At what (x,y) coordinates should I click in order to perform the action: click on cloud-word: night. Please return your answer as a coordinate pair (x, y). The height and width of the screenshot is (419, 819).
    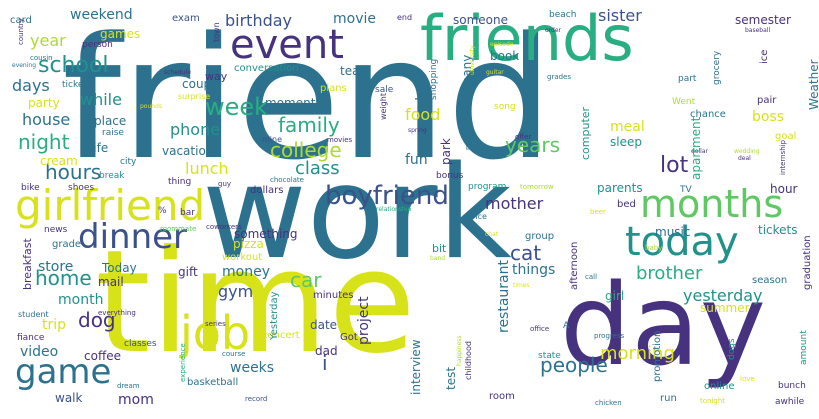
    Looking at the image, I should click on (44, 142).